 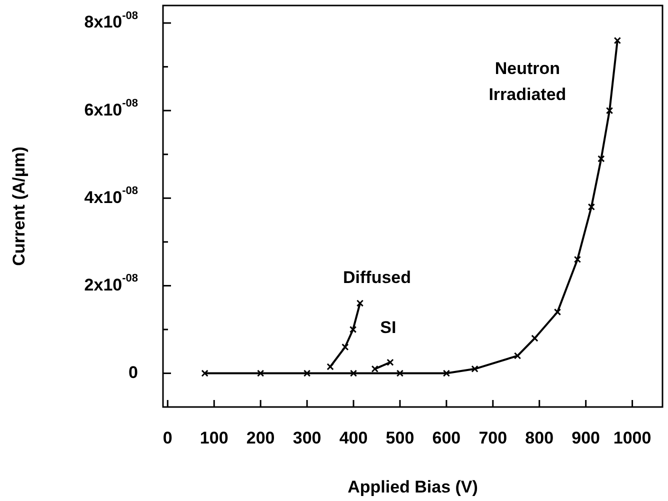 What do you see at coordinates (388, 328) in the screenshot?
I see `series-label: SI` at bounding box center [388, 328].